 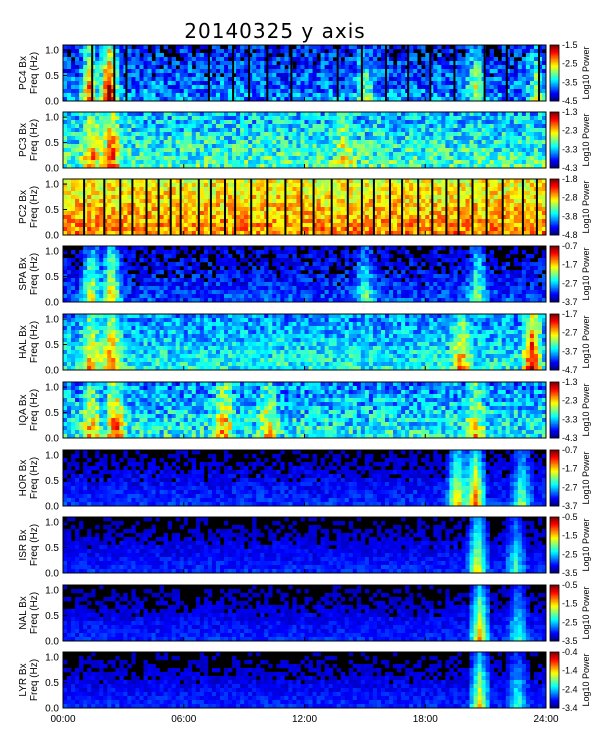 I want to click on colorbar-tick-label: -4.7, so click(x=570, y=370).